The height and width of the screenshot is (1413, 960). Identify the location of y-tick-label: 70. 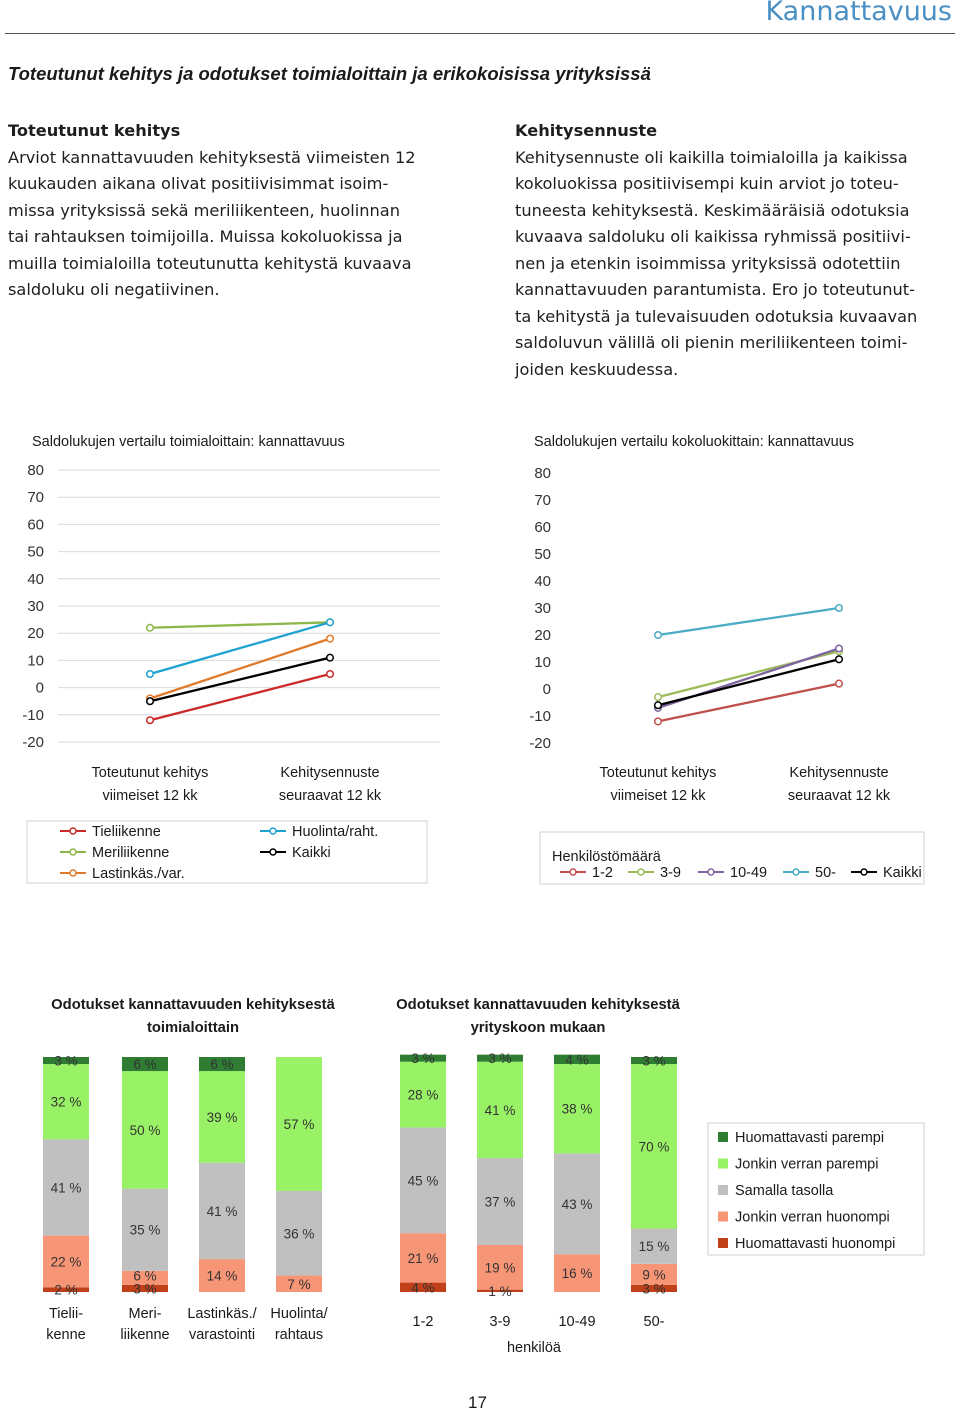
(35, 497).